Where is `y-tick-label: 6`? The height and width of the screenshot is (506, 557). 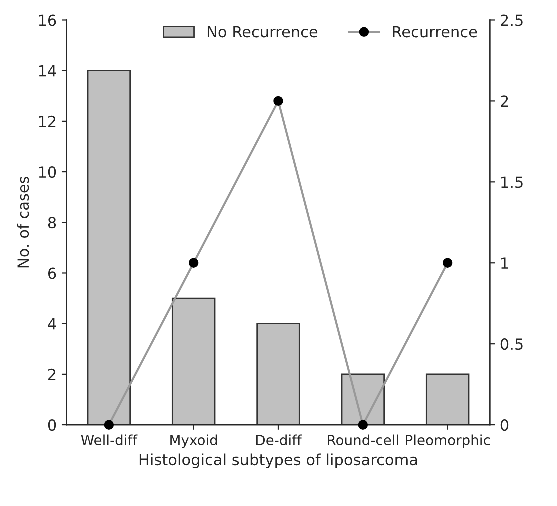
y-tick-label: 6 is located at coordinates (52, 274).